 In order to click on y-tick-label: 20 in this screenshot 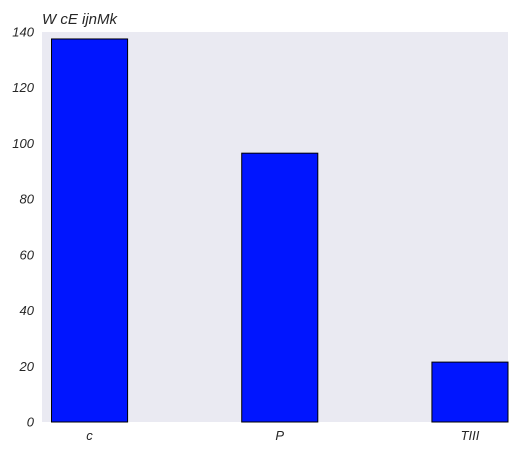, I will do `click(27, 366)`.